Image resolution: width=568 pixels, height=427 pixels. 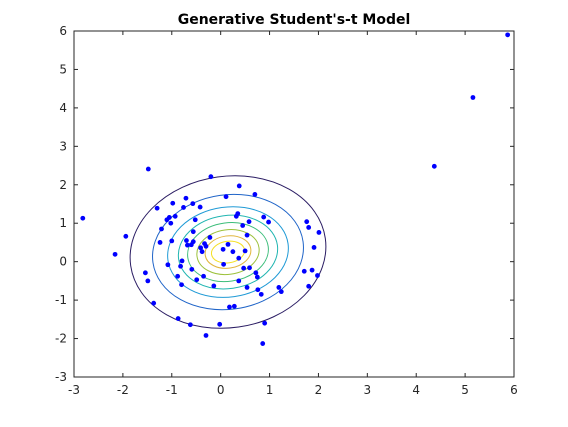 What do you see at coordinates (63, 108) in the screenshot?
I see `y-tick-label: 4` at bounding box center [63, 108].